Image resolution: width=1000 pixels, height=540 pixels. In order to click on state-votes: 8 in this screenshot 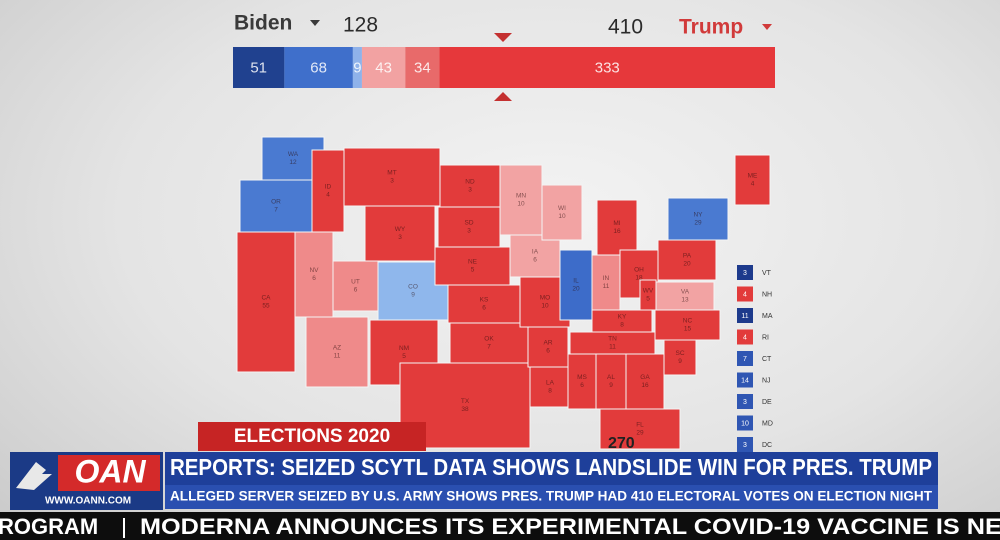, I will do `click(550, 391)`.